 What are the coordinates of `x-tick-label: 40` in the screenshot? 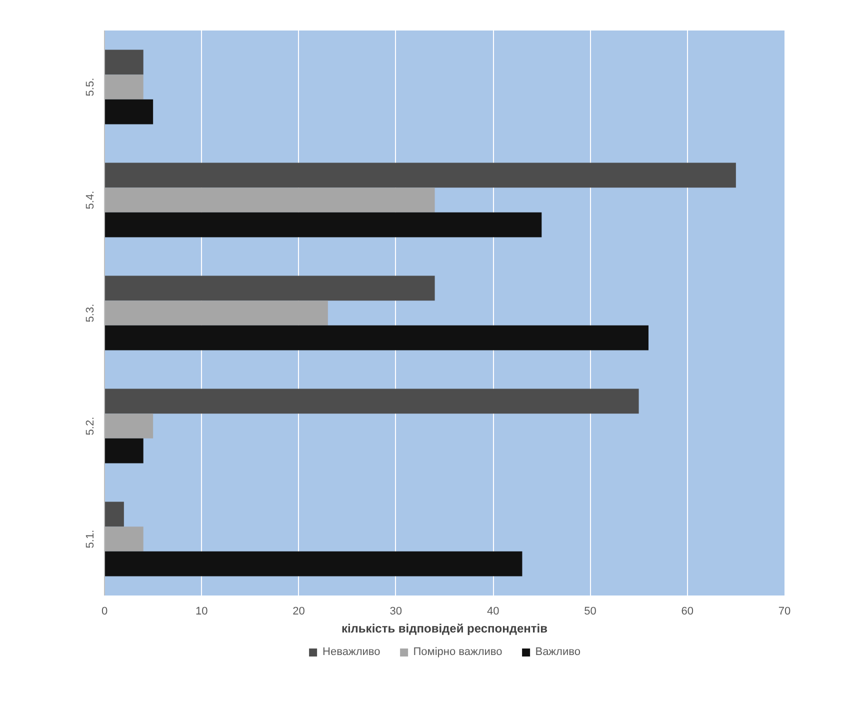 It's located at (493, 612).